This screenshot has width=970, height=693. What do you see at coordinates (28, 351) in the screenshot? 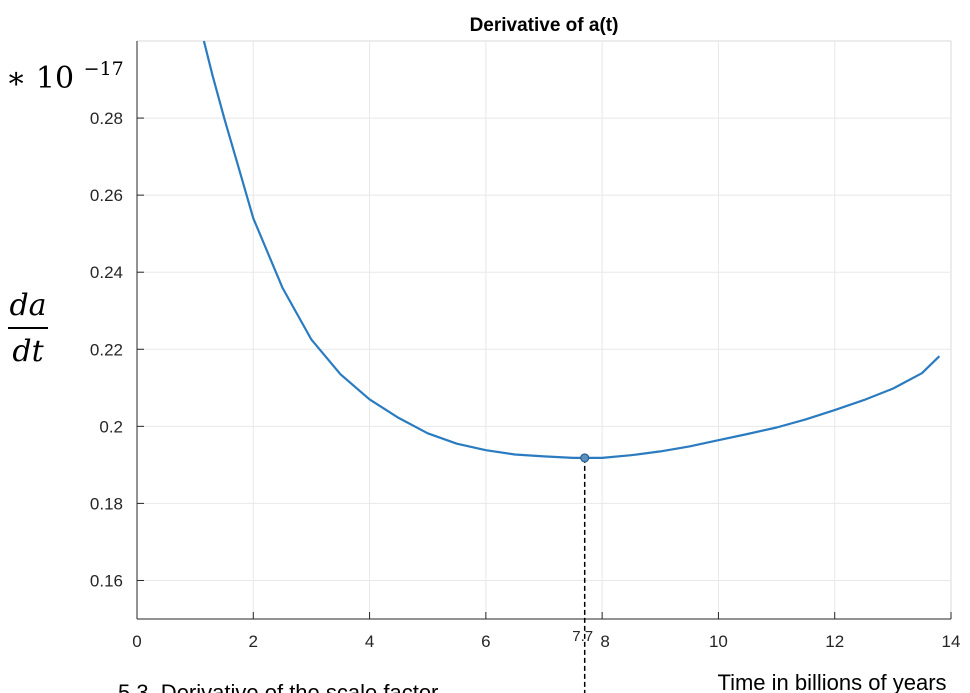
I see `ylabel-denominator: dt` at bounding box center [28, 351].